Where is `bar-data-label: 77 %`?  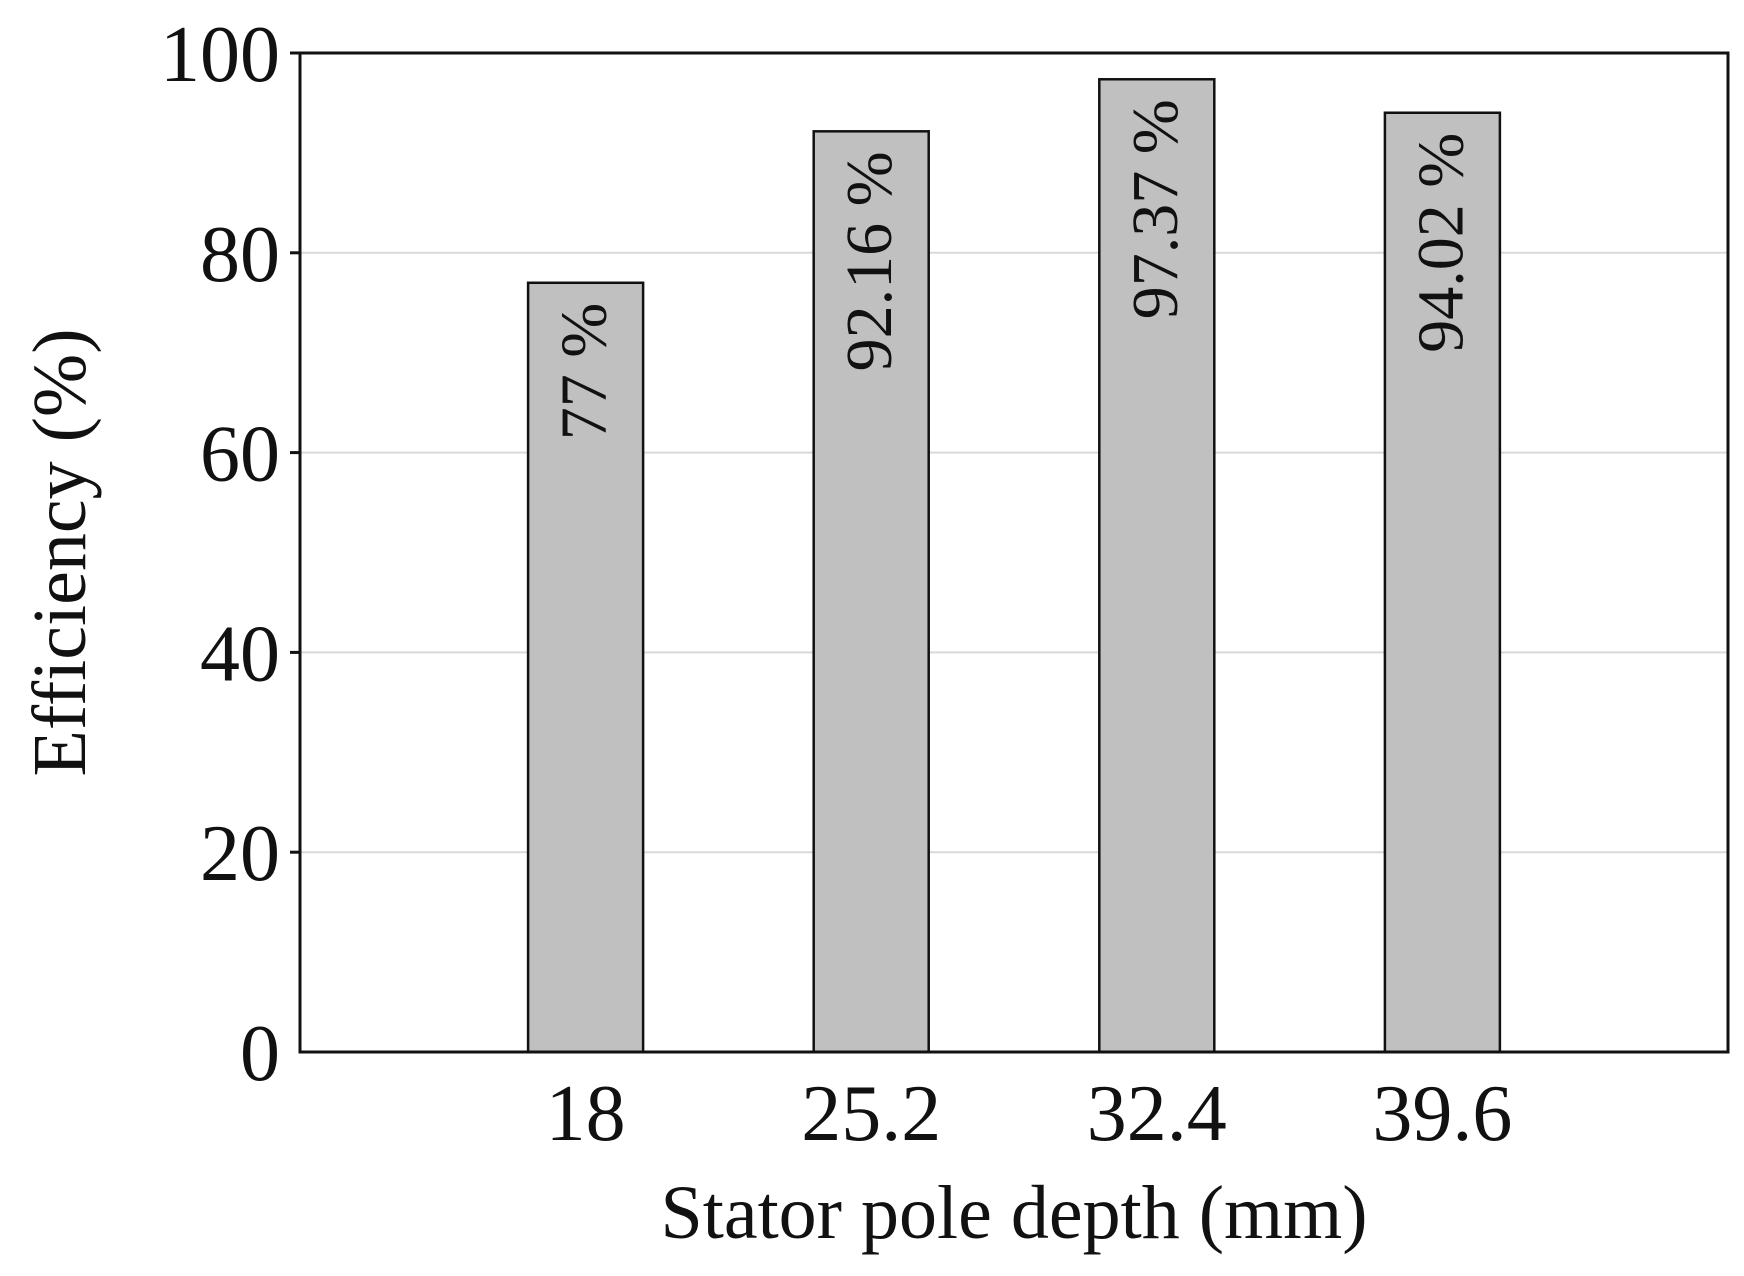
bar-data-label: 77 % is located at coordinates (584, 371).